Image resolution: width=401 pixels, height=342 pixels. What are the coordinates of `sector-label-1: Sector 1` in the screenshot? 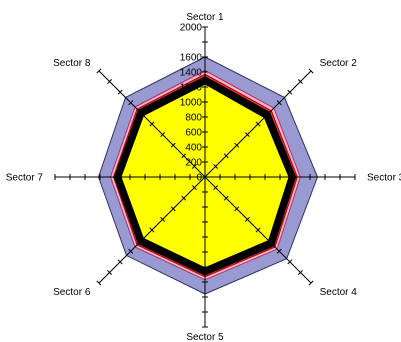 It's located at (205, 17).